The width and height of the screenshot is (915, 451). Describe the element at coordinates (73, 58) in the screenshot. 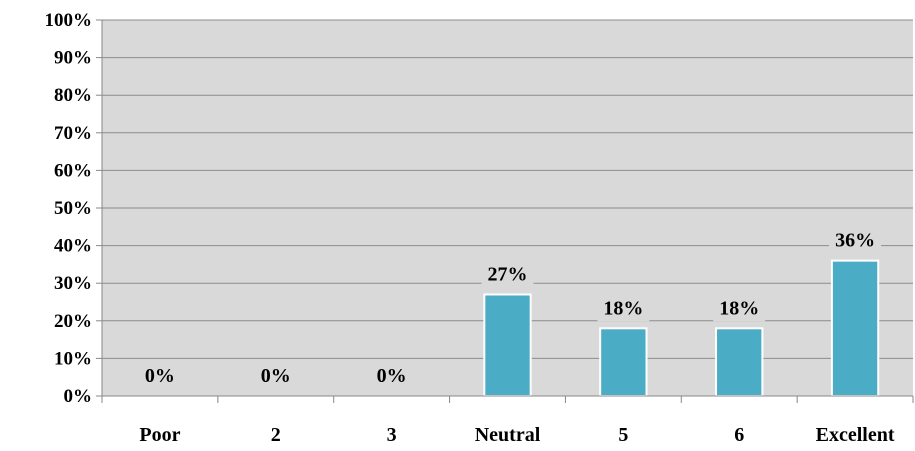

I see `y-tick-label: 90%` at that location.